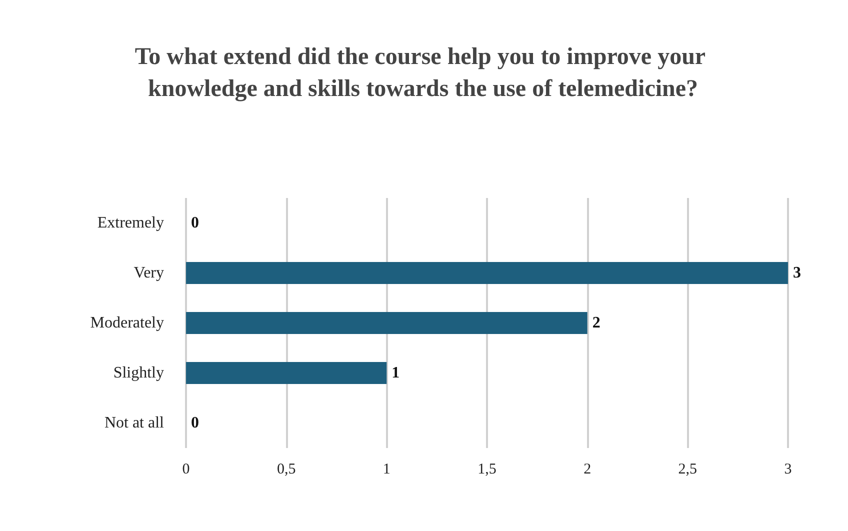  What do you see at coordinates (286, 470) in the screenshot?
I see `x-tick-label: 0,5` at bounding box center [286, 470].